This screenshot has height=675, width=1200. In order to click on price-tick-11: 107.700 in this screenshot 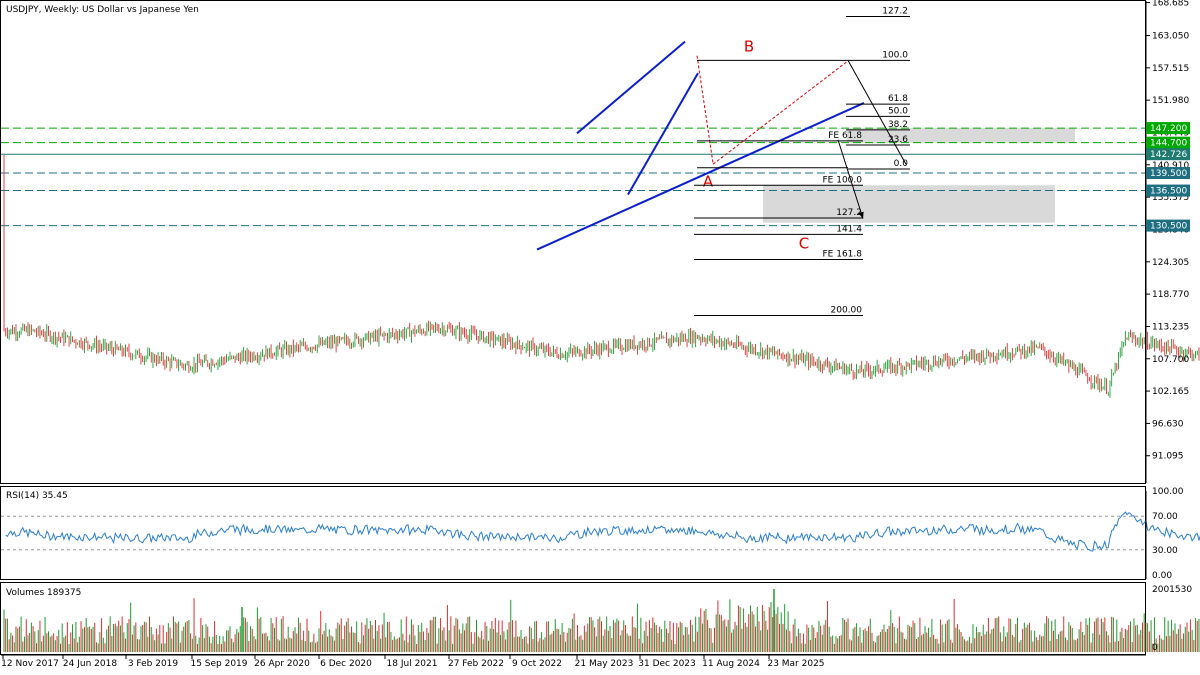, I will do `click(1170, 360)`.